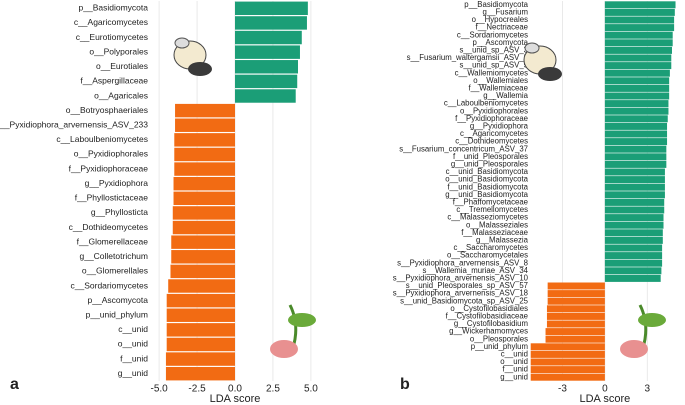  I want to click on y-tick-label: o__Agaricales, so click(121, 95).